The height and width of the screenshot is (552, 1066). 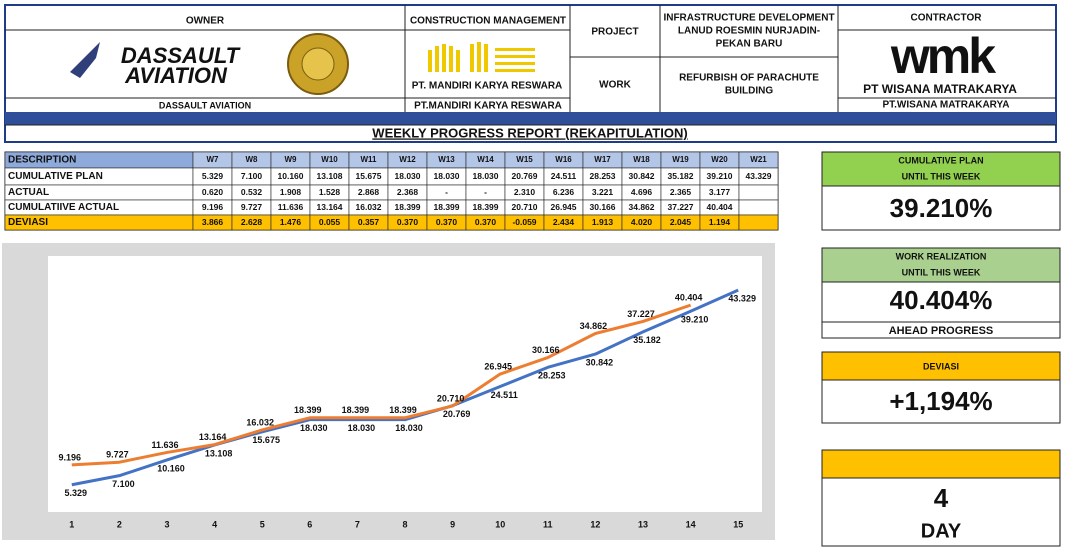 I want to click on report-title: WEEKLY PROGRESS REPORT (REKAPITULATION), so click(x=529, y=132).